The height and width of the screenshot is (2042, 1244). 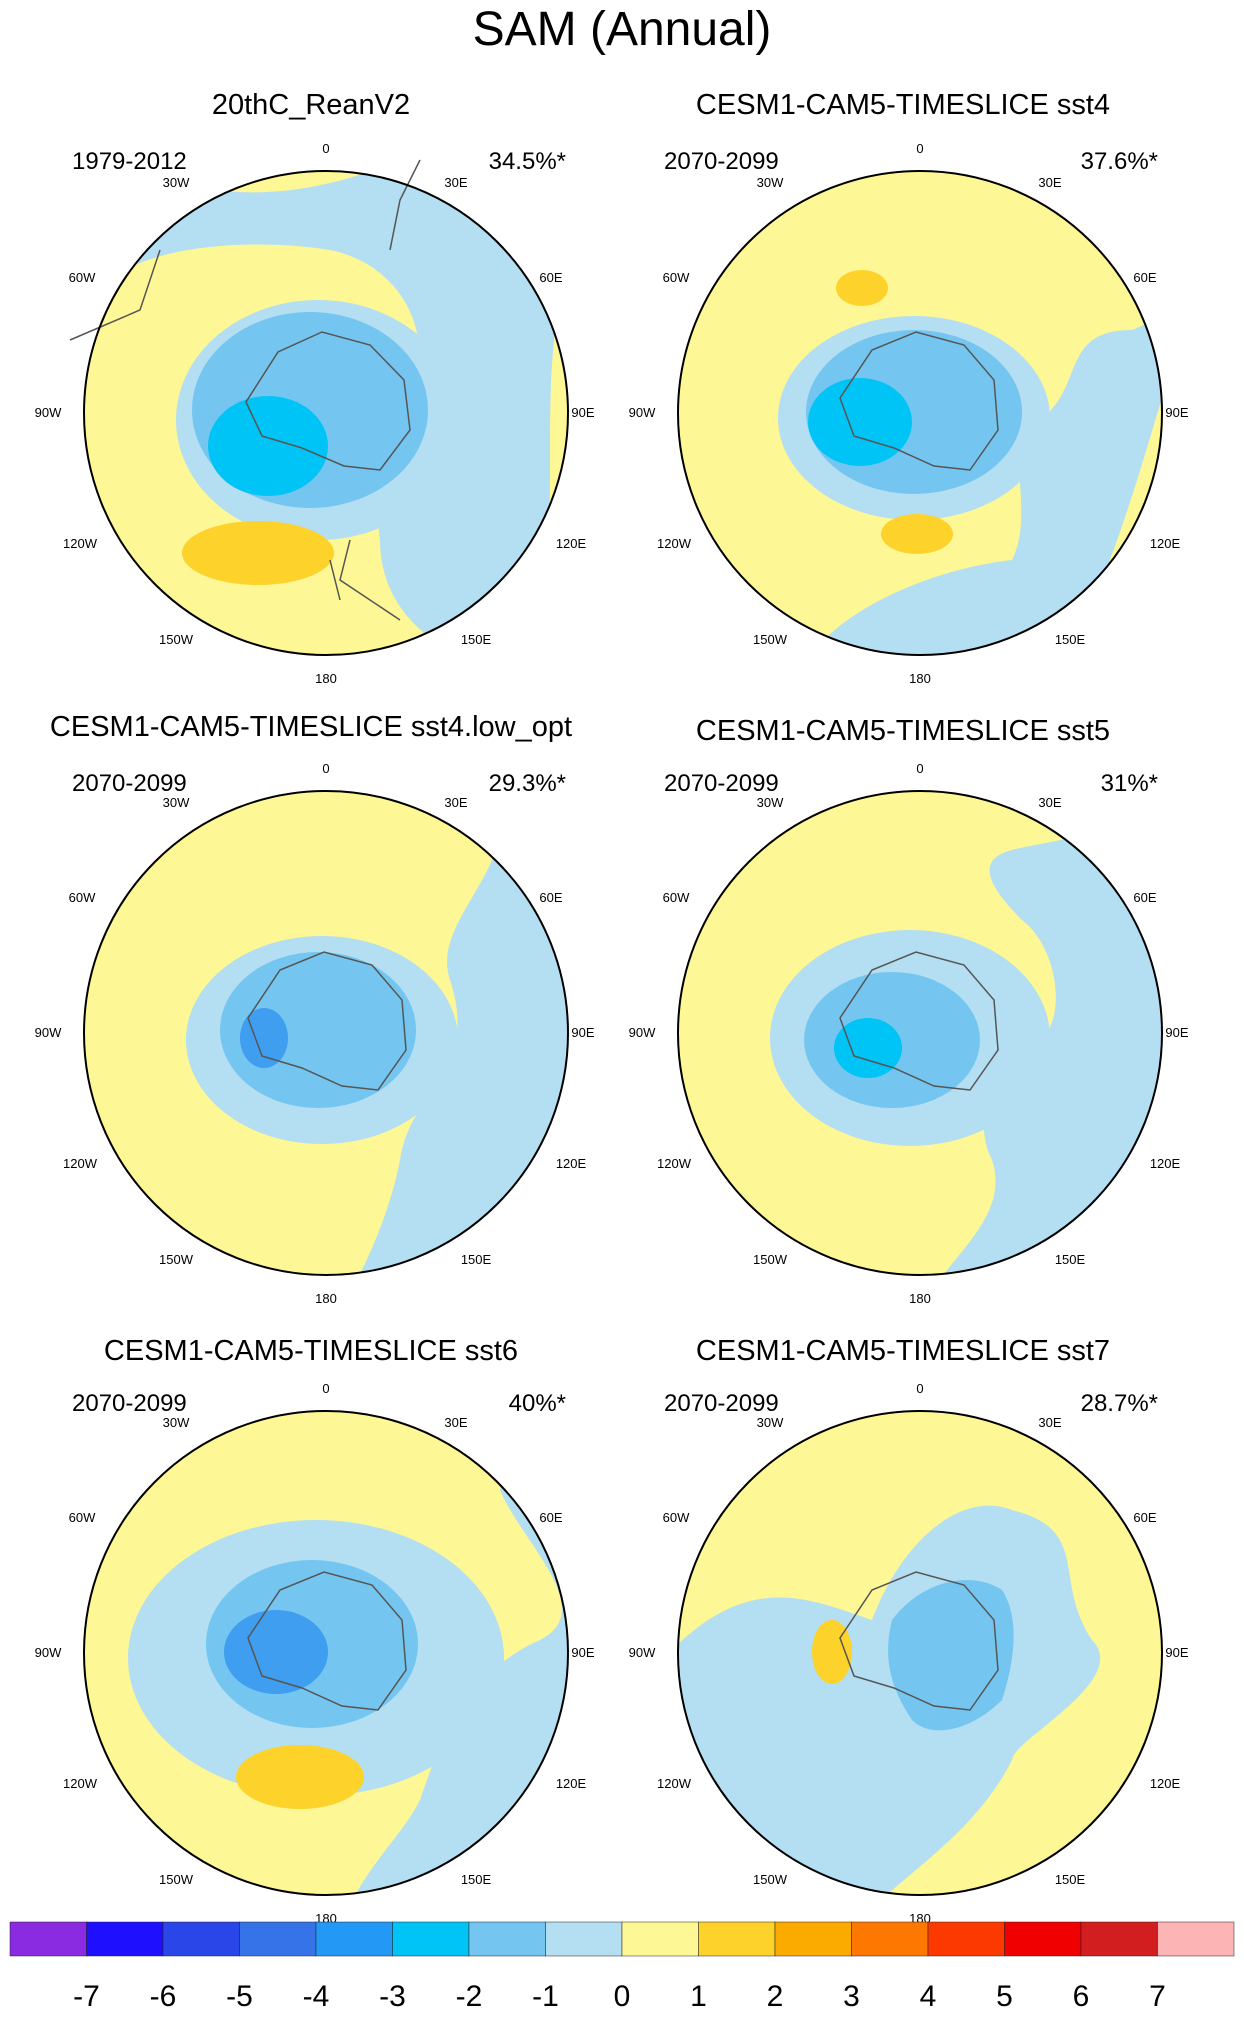 I want to click on lon-label: 0, so click(x=325, y=768).